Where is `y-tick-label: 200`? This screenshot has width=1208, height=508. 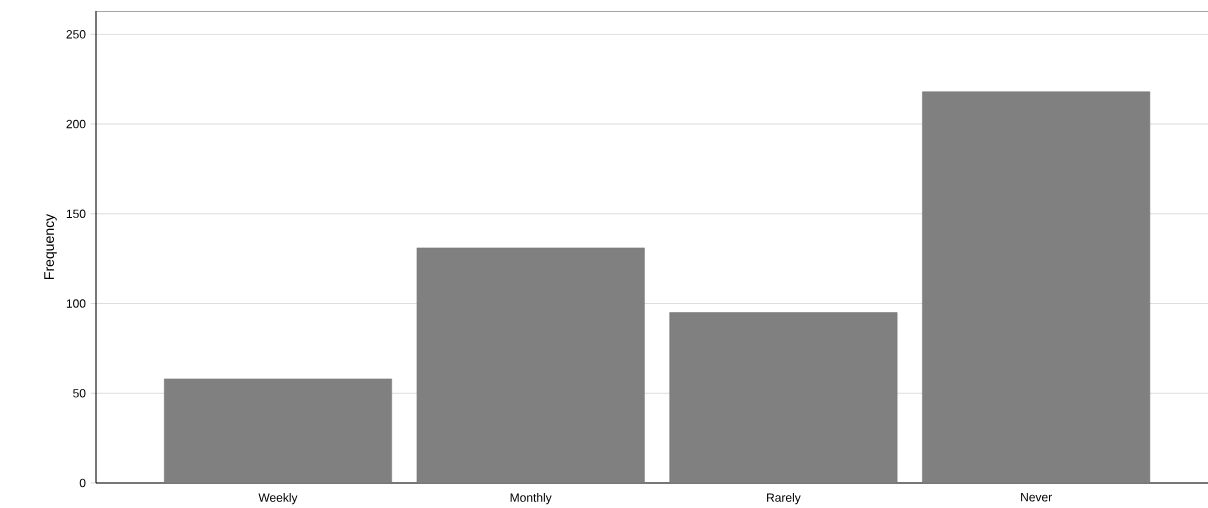 y-tick-label: 200 is located at coordinates (76, 124).